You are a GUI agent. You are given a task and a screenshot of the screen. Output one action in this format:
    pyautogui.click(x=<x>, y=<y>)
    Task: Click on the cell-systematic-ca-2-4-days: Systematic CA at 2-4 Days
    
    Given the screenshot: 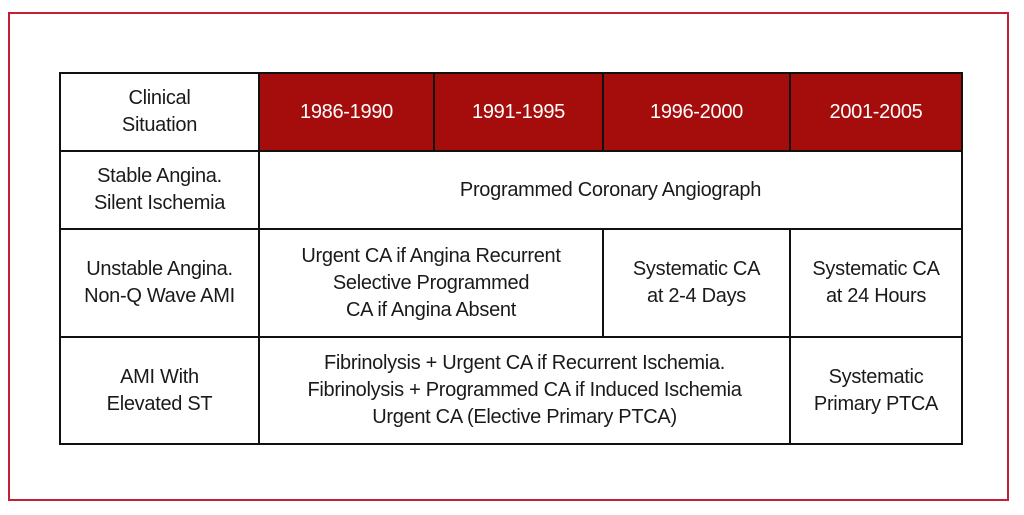 What is the action you would take?
    pyautogui.click(x=696, y=283)
    